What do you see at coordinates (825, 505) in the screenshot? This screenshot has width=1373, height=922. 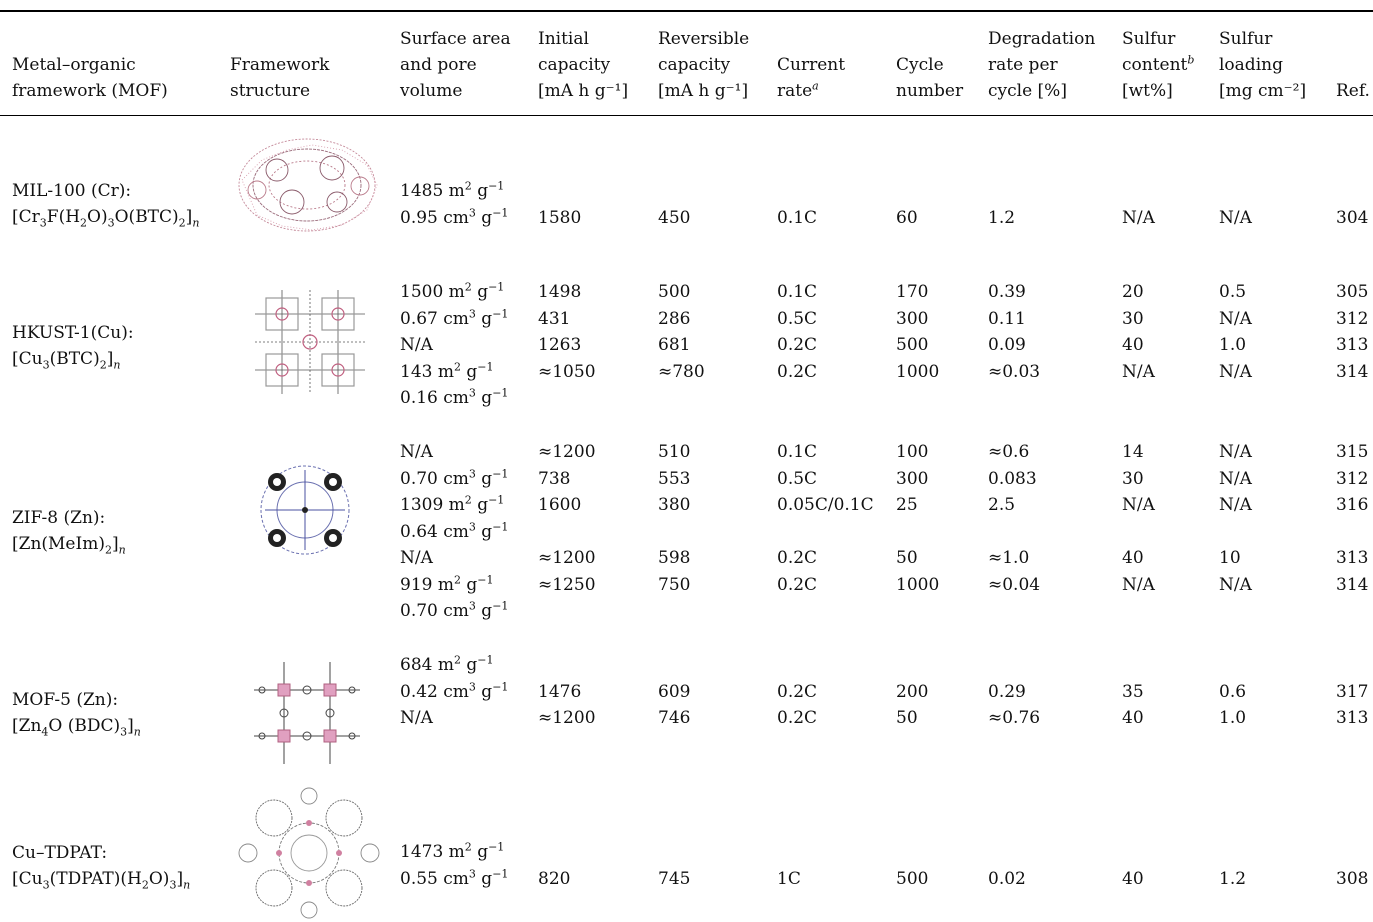 I see `cell-rate: 0.05C/0.1C` at bounding box center [825, 505].